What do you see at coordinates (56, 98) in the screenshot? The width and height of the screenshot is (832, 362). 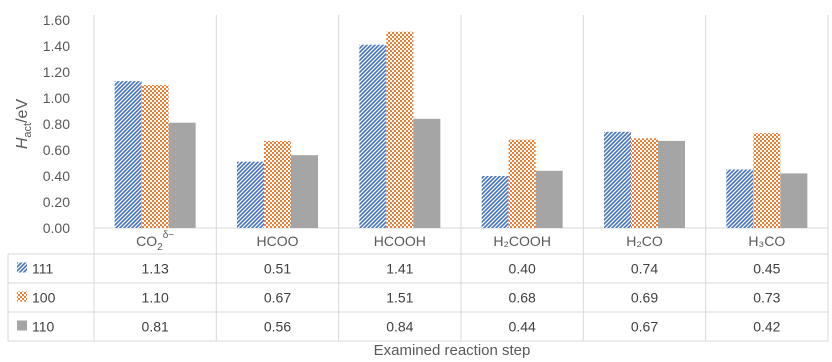 I see `y-tick-label: 1.00` at bounding box center [56, 98].